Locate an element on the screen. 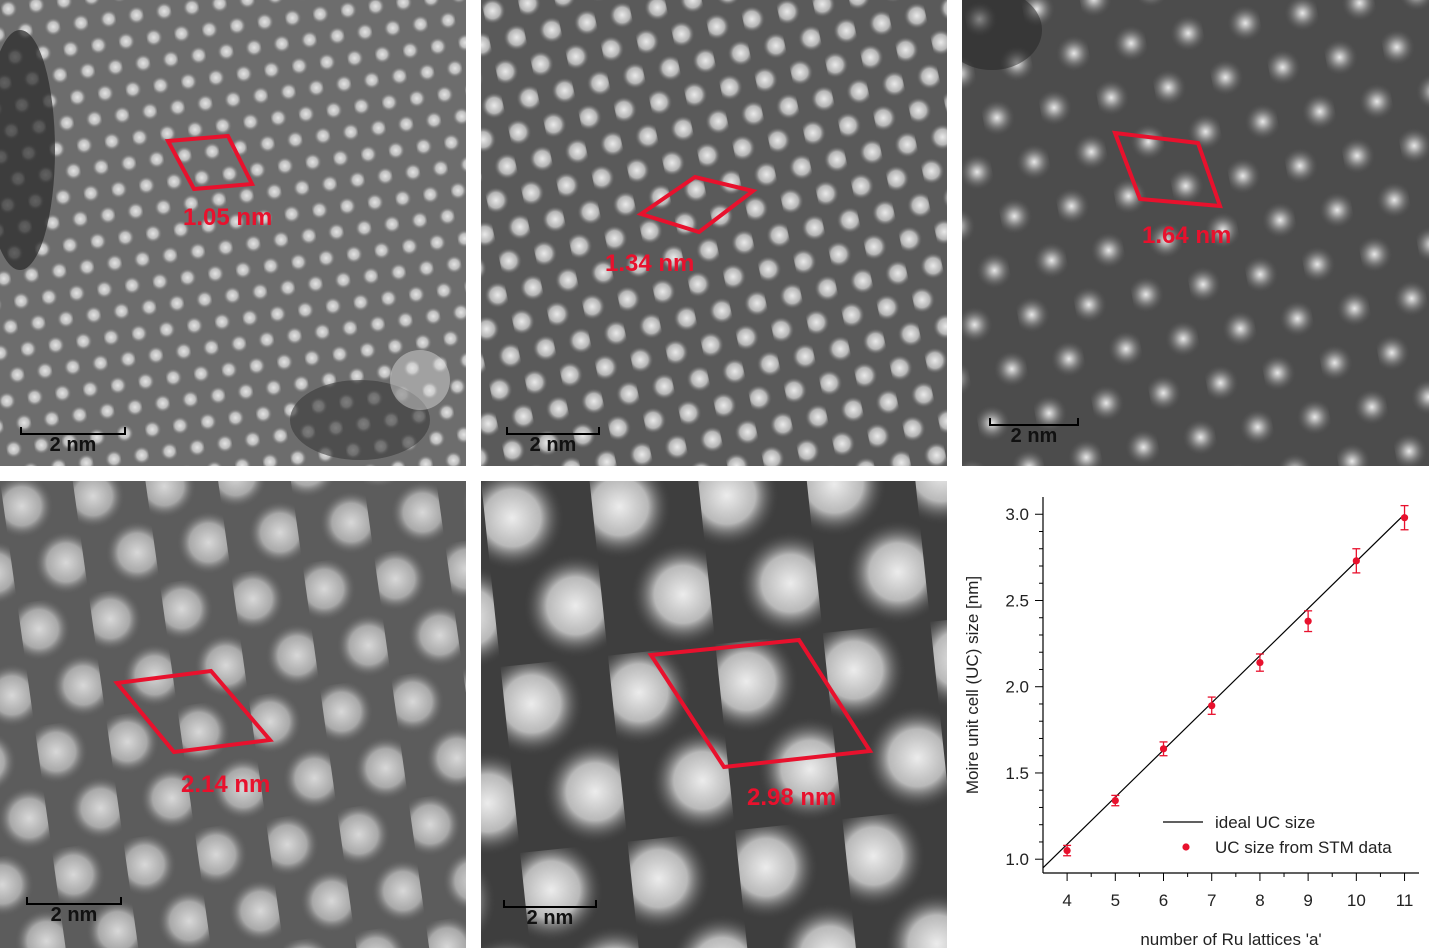 The height and width of the screenshot is (948, 1429). scale-bar-2: 2 nm is located at coordinates (553, 441).